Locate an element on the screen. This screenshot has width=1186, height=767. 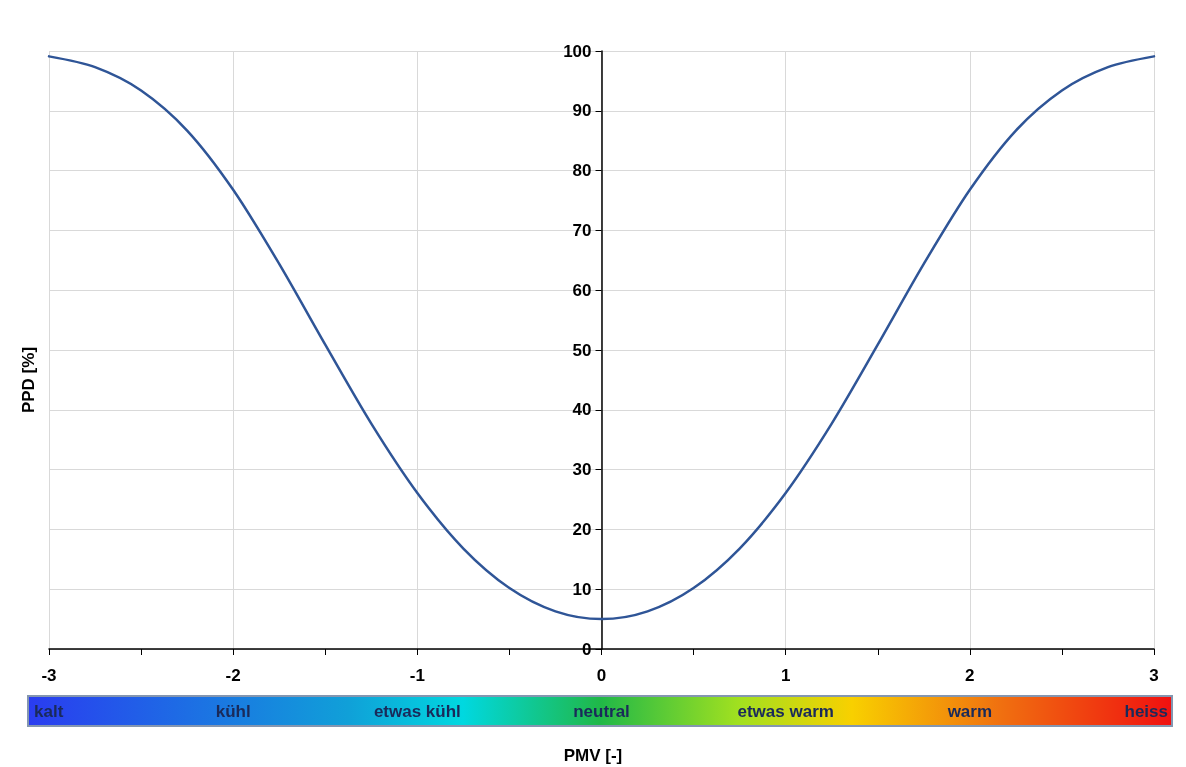
x-tick-label: 1 is located at coordinates (785, 675).